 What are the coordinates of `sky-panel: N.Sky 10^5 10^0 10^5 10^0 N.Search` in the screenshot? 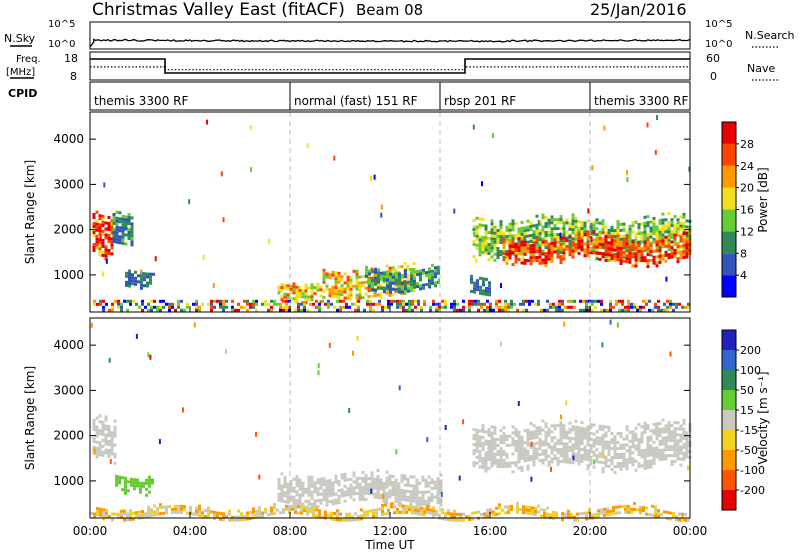 It's located at (399, 34).